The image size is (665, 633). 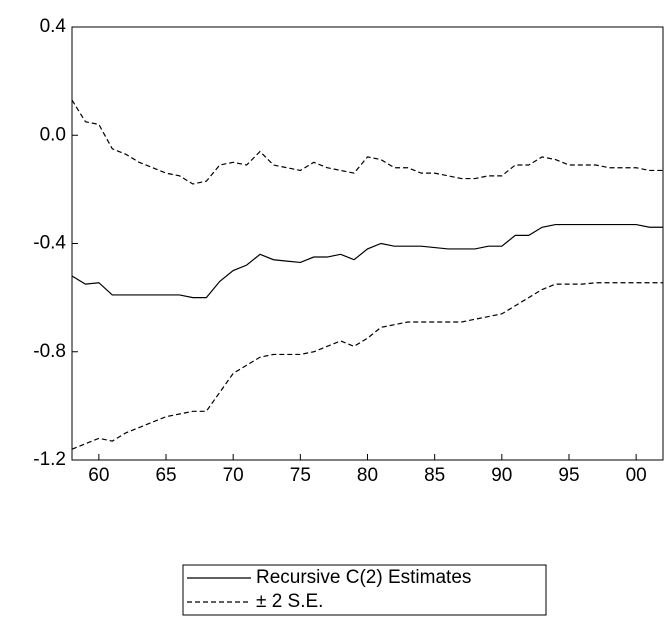 What do you see at coordinates (98, 475) in the screenshot?
I see `x-tick-label: 60` at bounding box center [98, 475].